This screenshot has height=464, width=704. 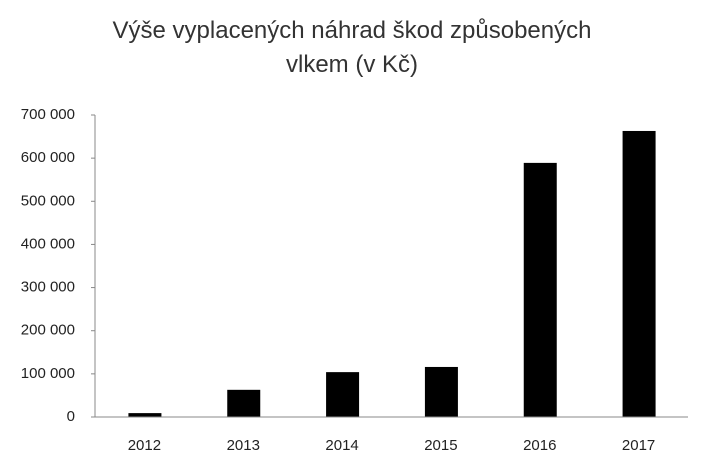 What do you see at coordinates (341, 445) in the screenshot?
I see `x-tick-label: 2014` at bounding box center [341, 445].